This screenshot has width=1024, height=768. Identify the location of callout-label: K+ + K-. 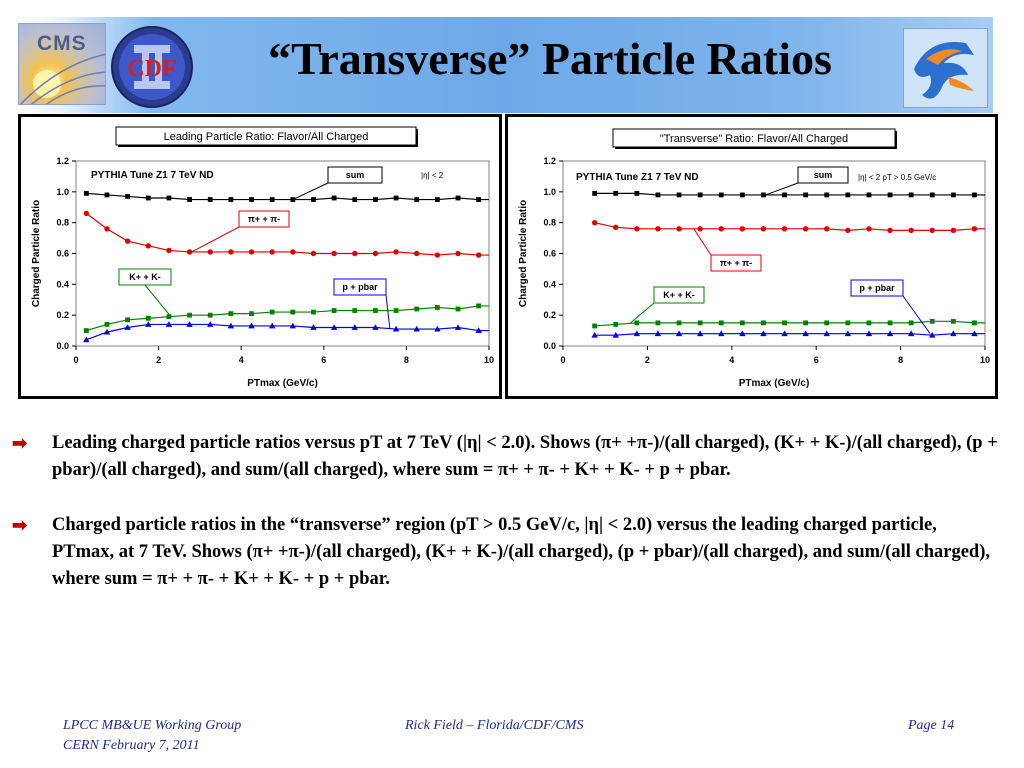
(679, 295).